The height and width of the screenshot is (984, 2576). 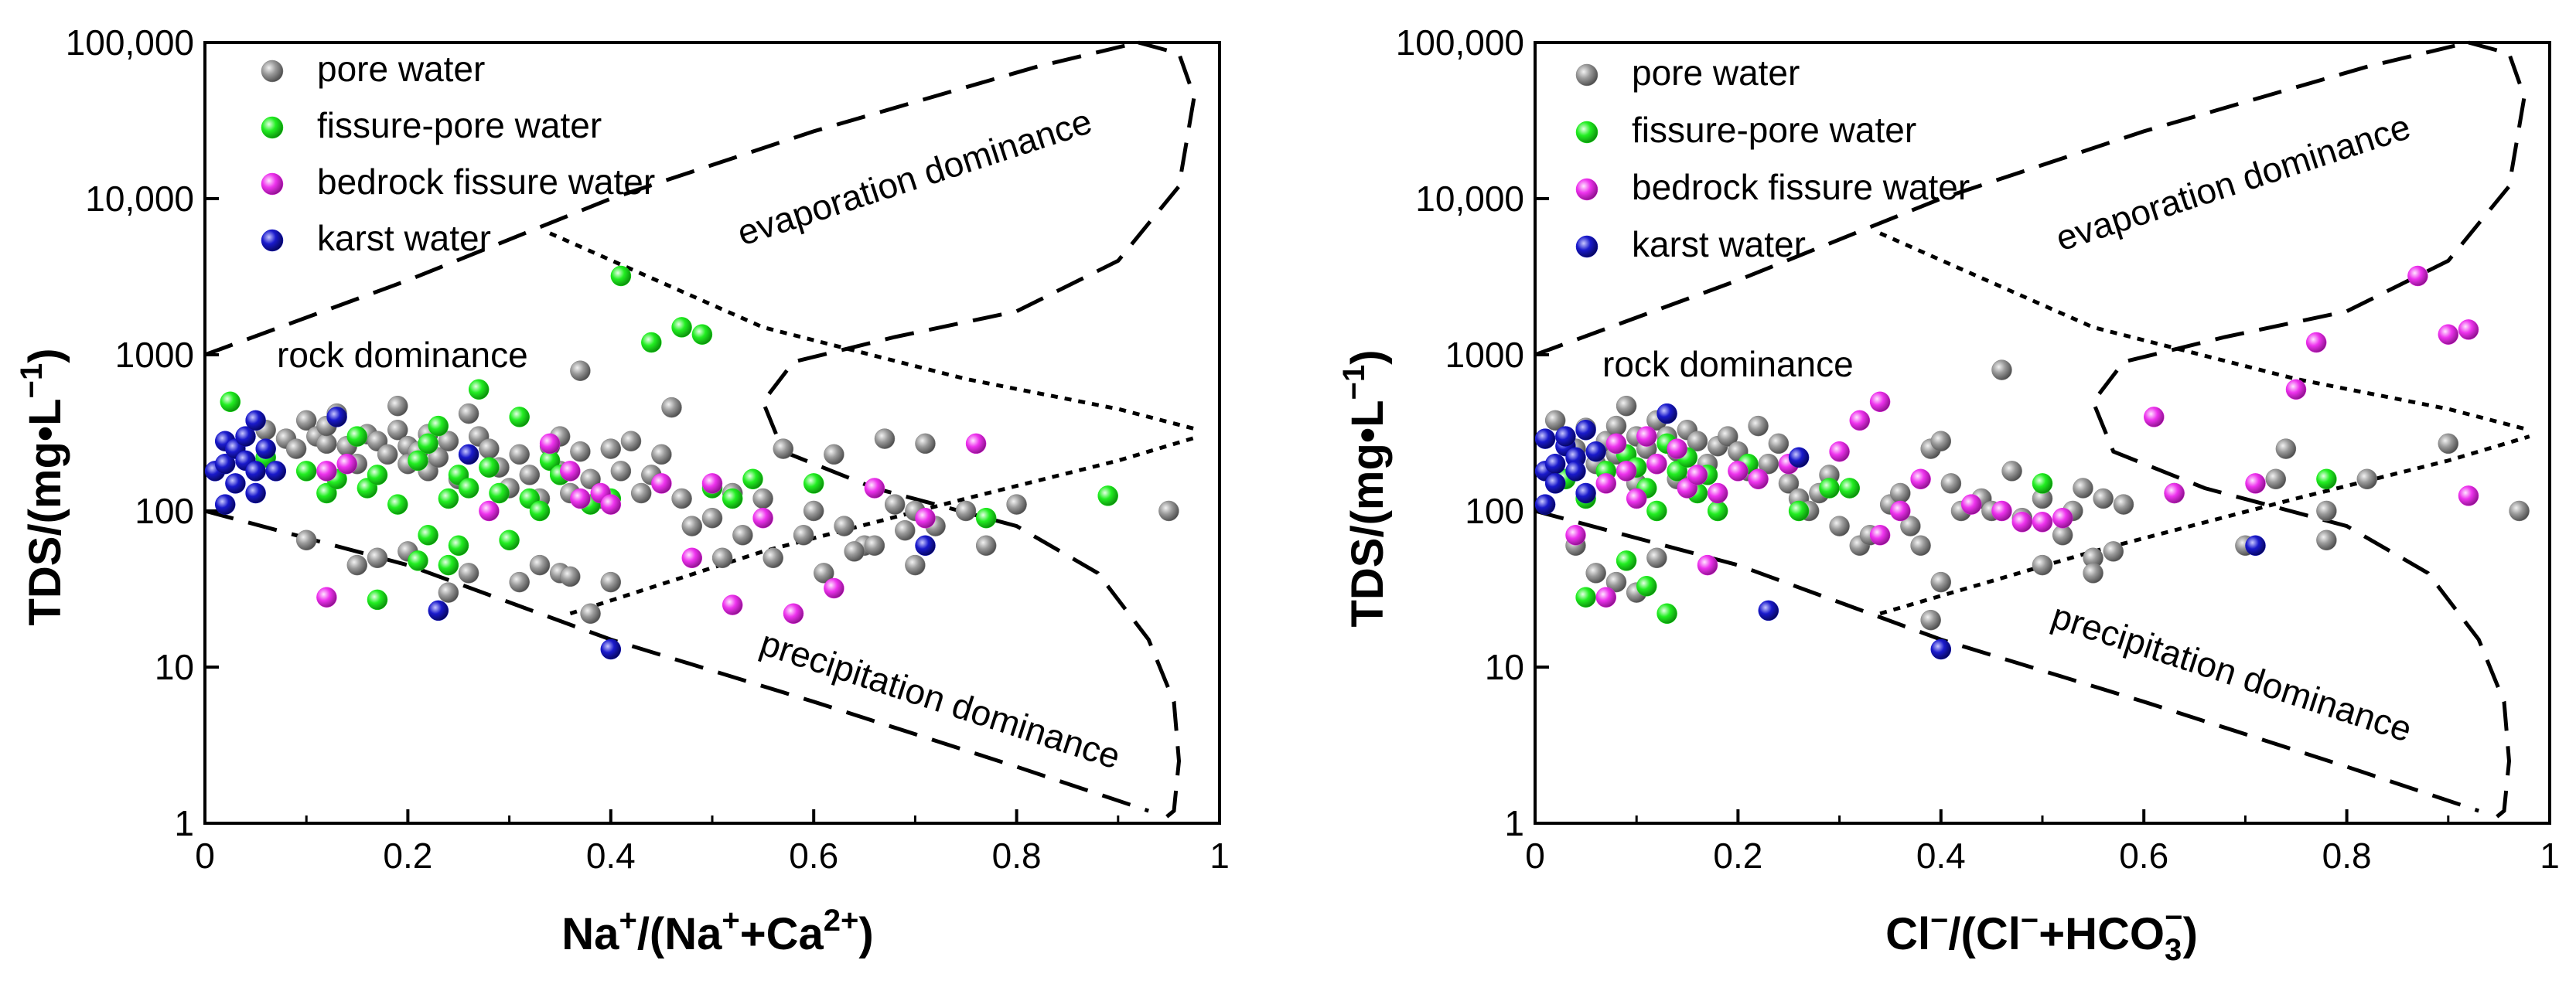 I want to click on y-tick-label: 100,000, so click(x=1460, y=42).